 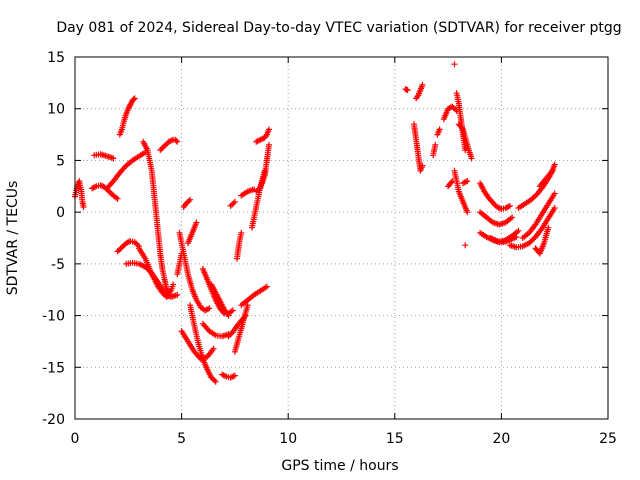 I want to click on x-tick-label: 25, so click(x=608, y=439).